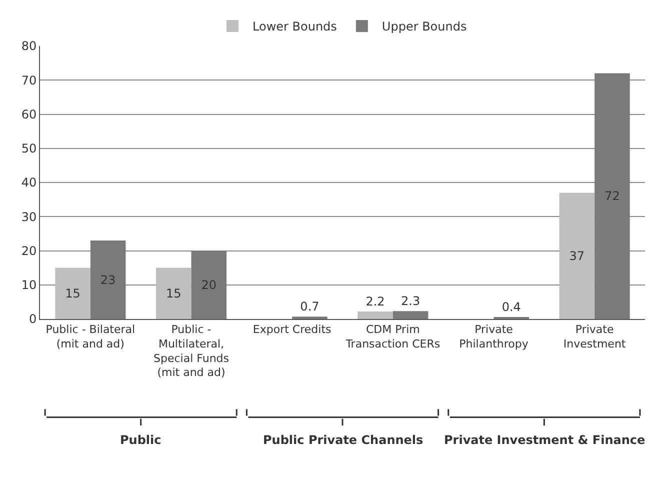  I want to click on legend-label: Lower Bounds, so click(294, 27).